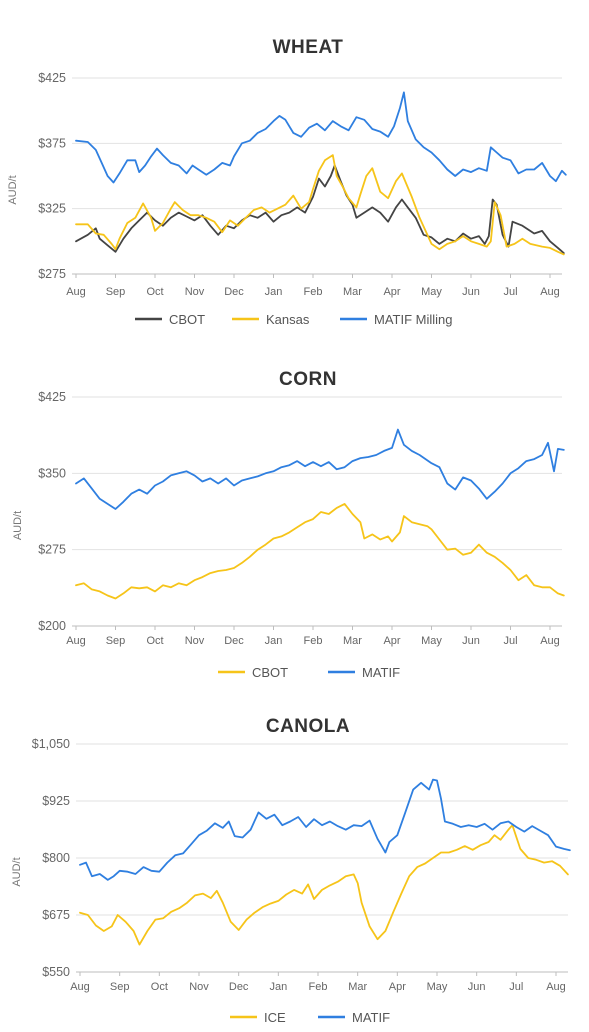  Describe the element at coordinates (352, 641) in the screenshot. I see `corn-x-tick-label: Mar` at that location.